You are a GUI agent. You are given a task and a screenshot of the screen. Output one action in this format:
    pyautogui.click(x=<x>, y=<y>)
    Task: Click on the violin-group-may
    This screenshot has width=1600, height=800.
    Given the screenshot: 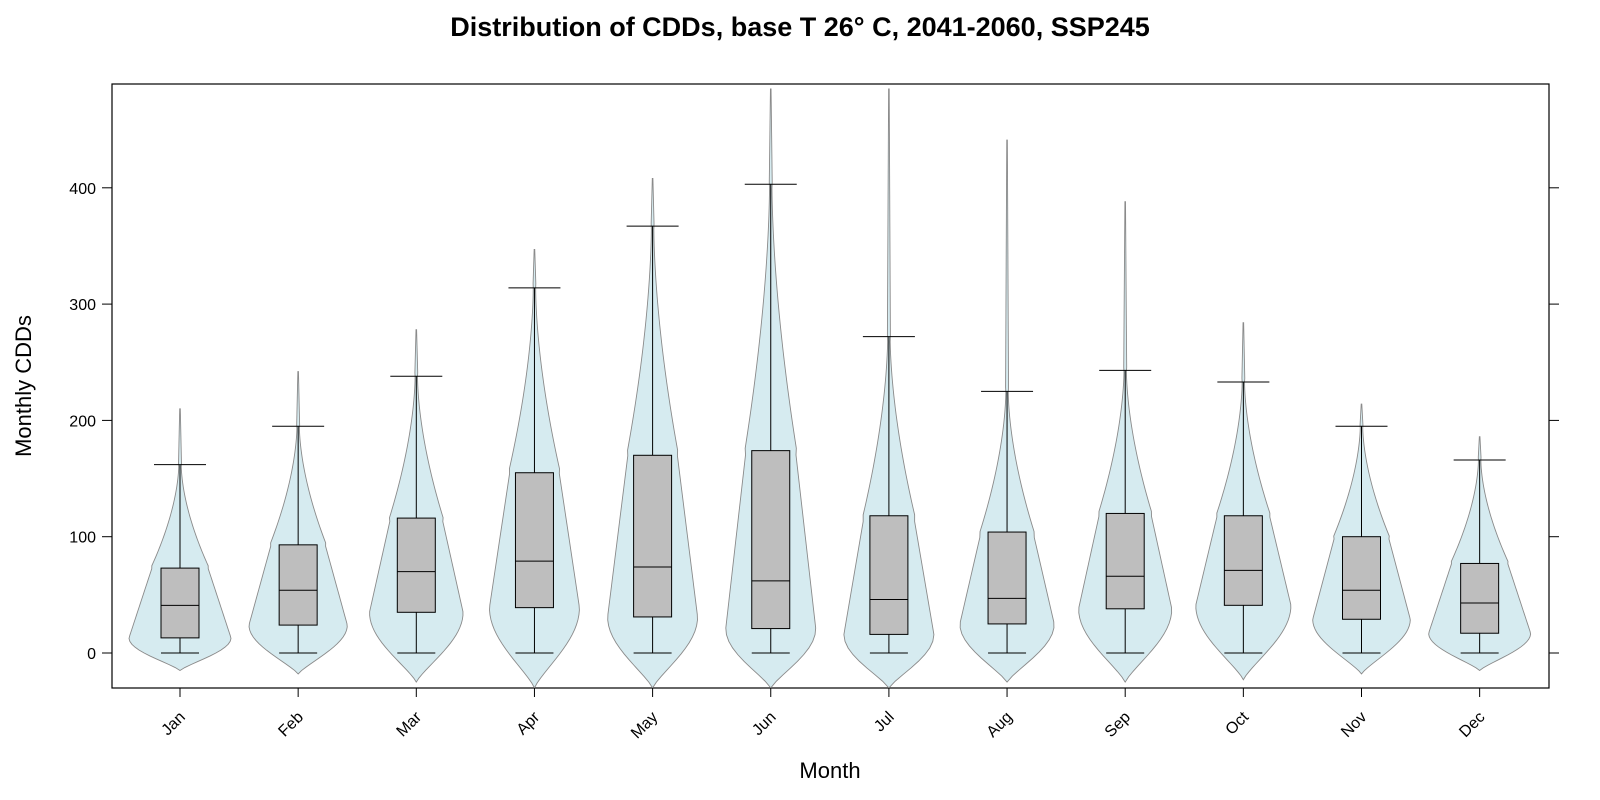 What is the action you would take?
    pyautogui.click(x=652, y=433)
    